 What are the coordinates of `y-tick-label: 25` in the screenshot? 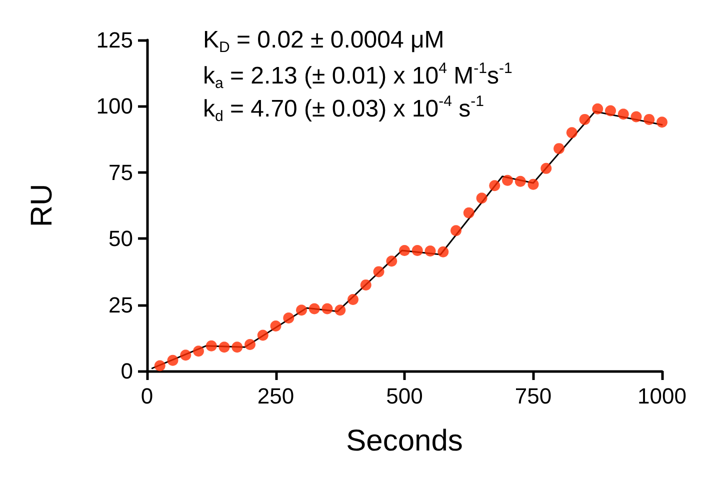 It's located at (120, 305).